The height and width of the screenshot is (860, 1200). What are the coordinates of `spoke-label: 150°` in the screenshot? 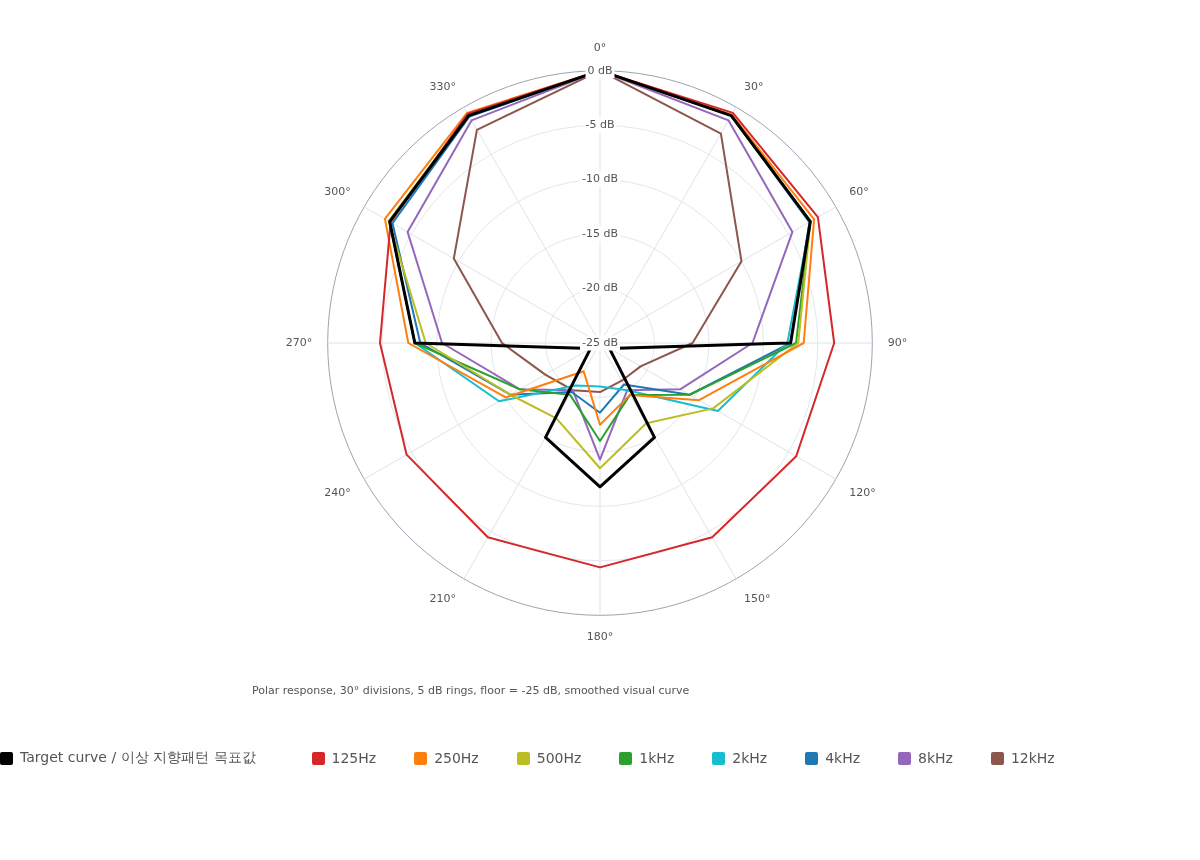 It's located at (757, 598).